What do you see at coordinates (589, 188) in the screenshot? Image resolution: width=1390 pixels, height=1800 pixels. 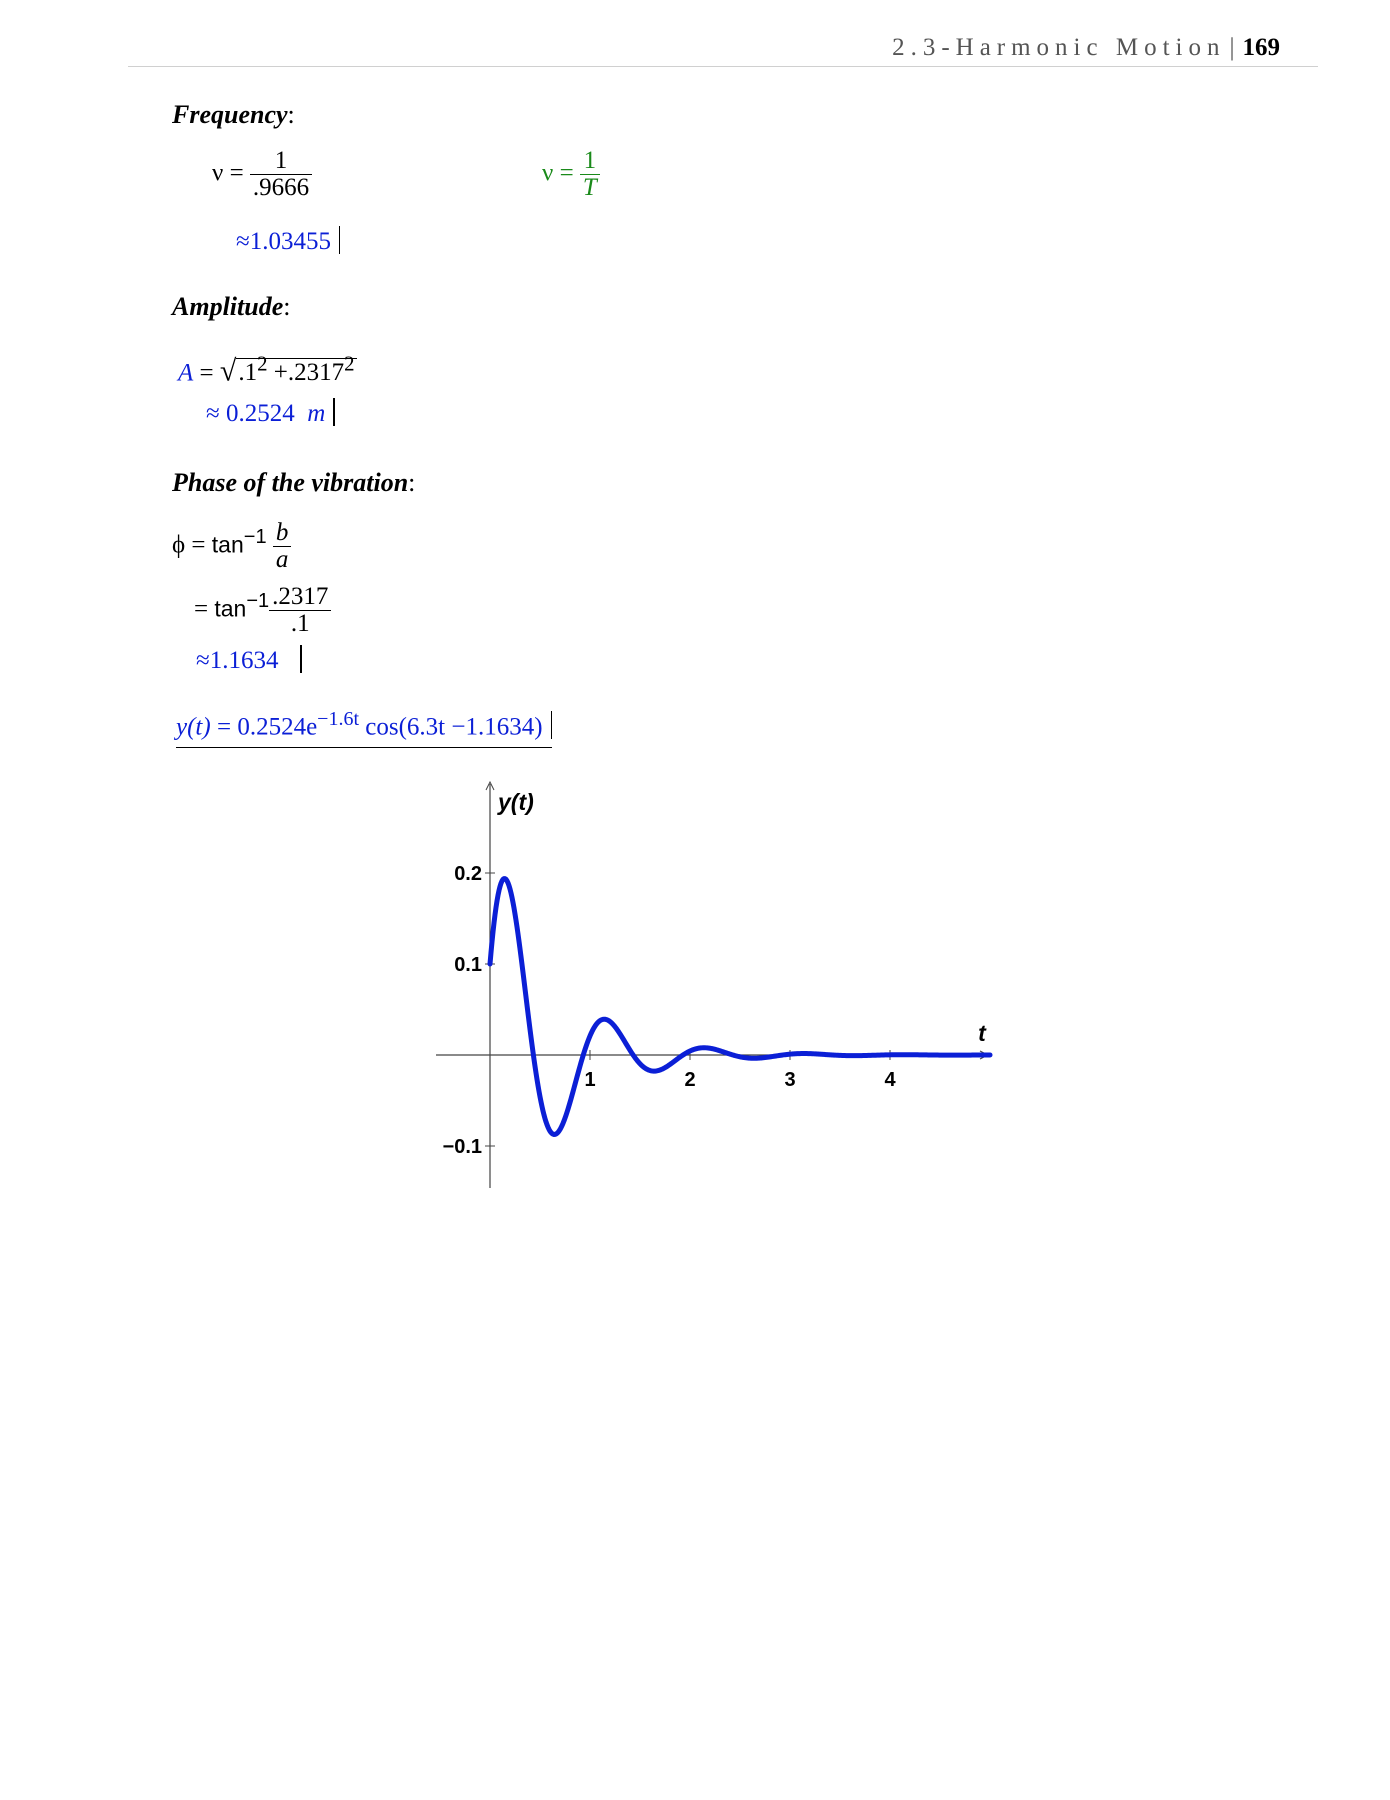 I see `note-denominator: T` at bounding box center [589, 188].